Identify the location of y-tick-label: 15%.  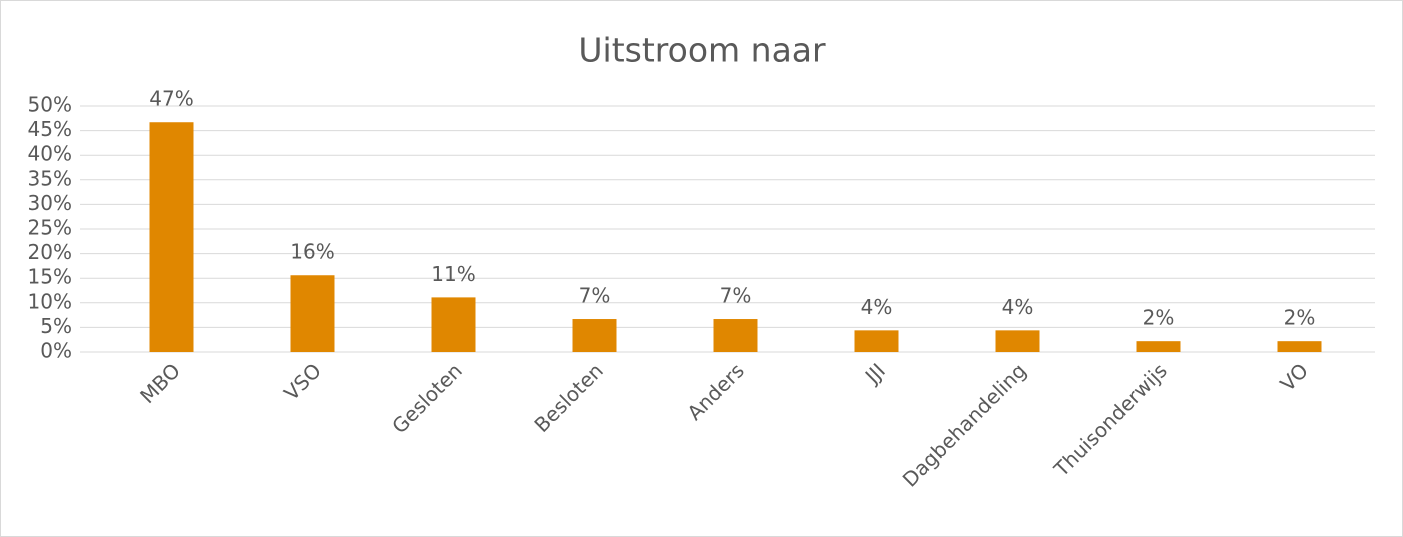
(50, 277).